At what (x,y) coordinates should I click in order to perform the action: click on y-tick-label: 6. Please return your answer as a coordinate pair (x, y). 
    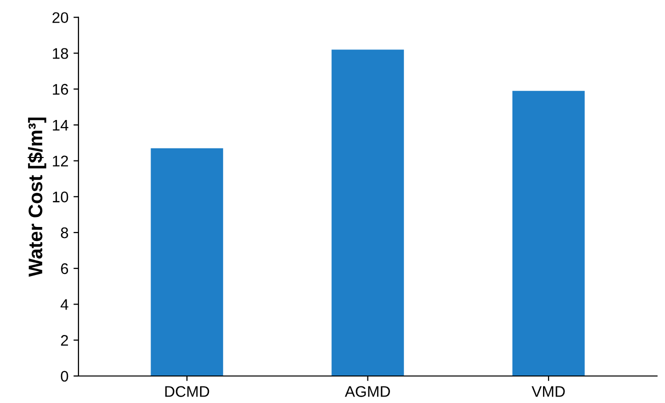
    Looking at the image, I should click on (64, 268).